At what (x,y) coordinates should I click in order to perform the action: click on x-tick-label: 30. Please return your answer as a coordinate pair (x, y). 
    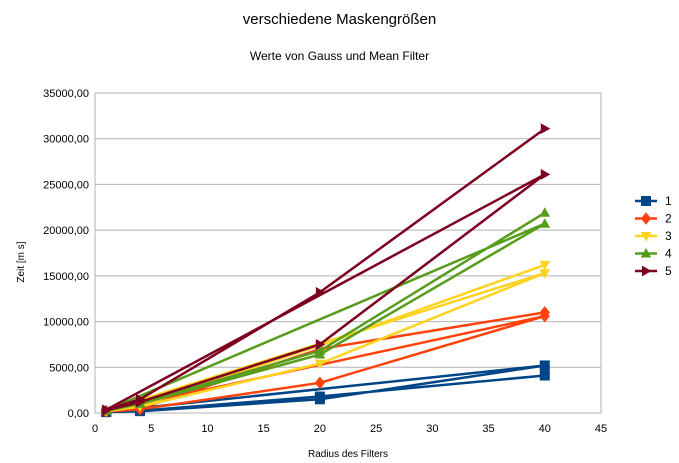
    Looking at the image, I should click on (432, 429).